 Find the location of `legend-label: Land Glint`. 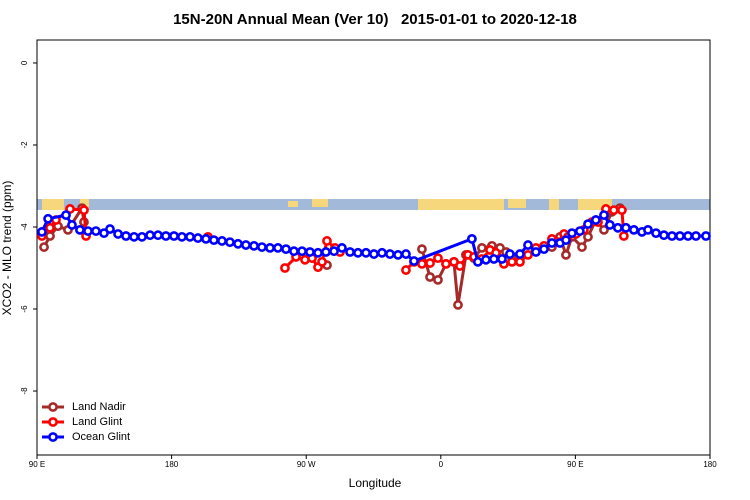

legend-label: Land Glint is located at coordinates (97, 422).